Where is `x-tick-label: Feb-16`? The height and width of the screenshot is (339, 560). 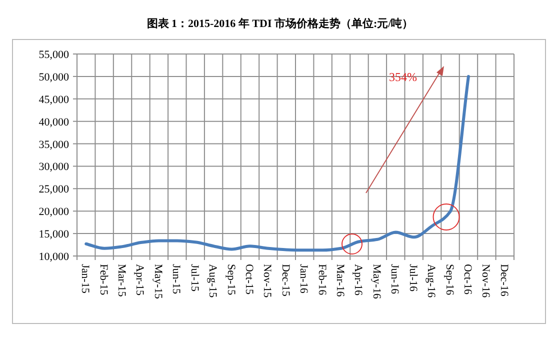
x-tick-label: Feb-16 is located at coordinates (322, 280).